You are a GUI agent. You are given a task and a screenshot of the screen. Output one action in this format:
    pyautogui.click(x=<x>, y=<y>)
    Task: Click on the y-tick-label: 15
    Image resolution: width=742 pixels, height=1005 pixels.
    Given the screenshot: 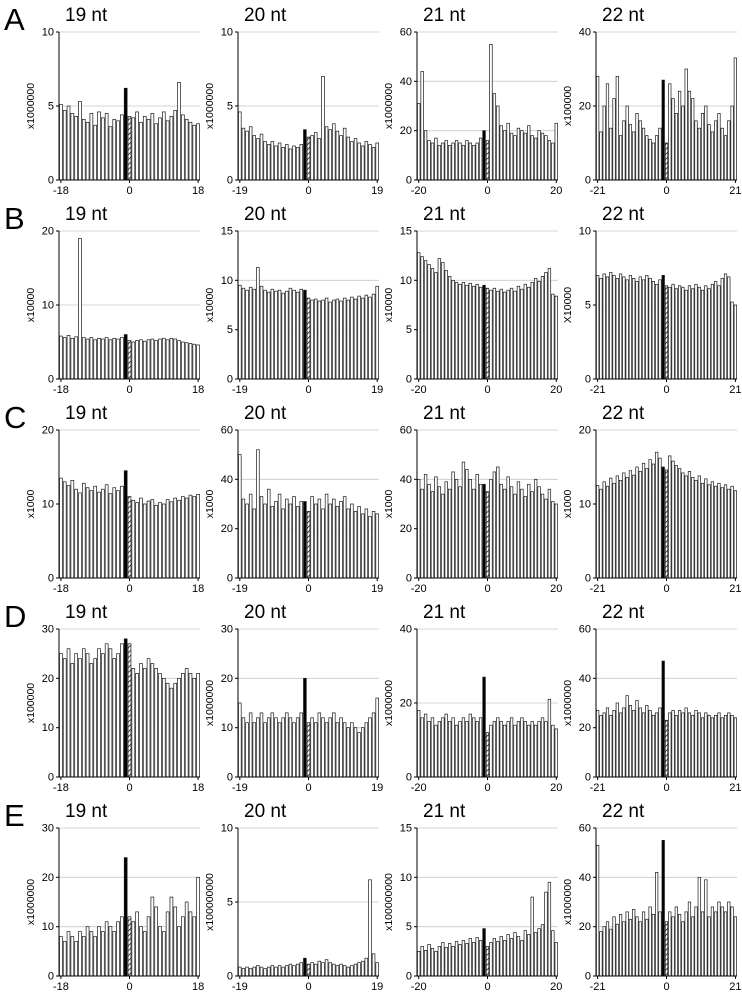 What is the action you would take?
    pyautogui.click(x=227, y=232)
    